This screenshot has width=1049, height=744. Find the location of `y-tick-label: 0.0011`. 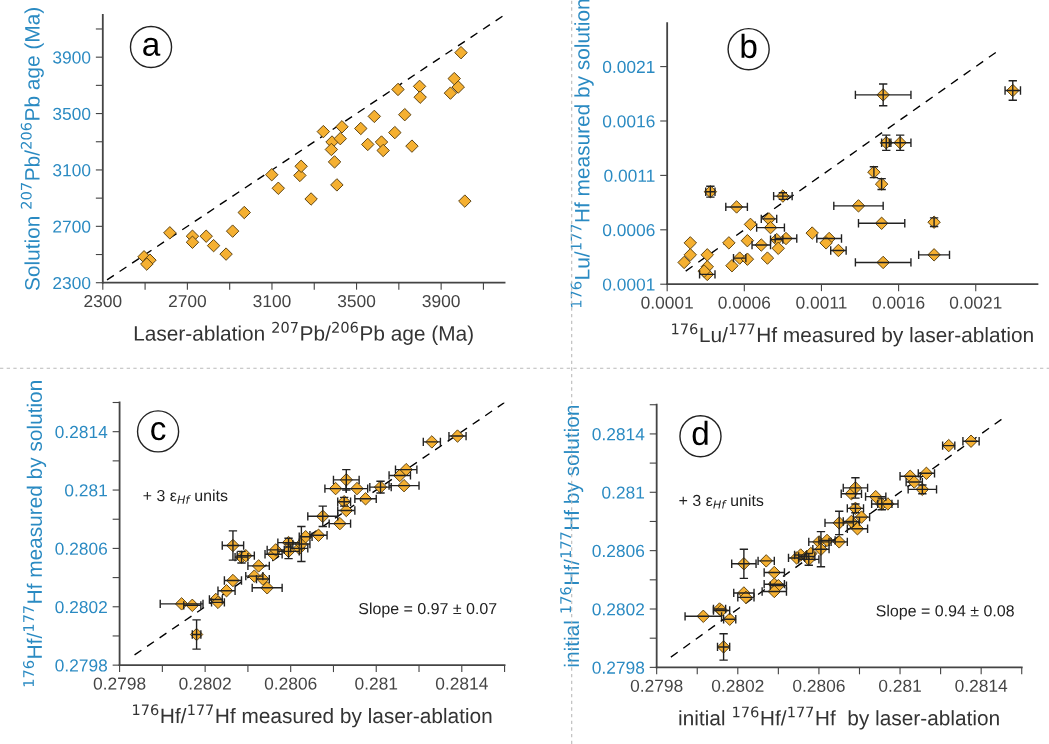

y-tick-label: 0.0011 is located at coordinates (629, 175).